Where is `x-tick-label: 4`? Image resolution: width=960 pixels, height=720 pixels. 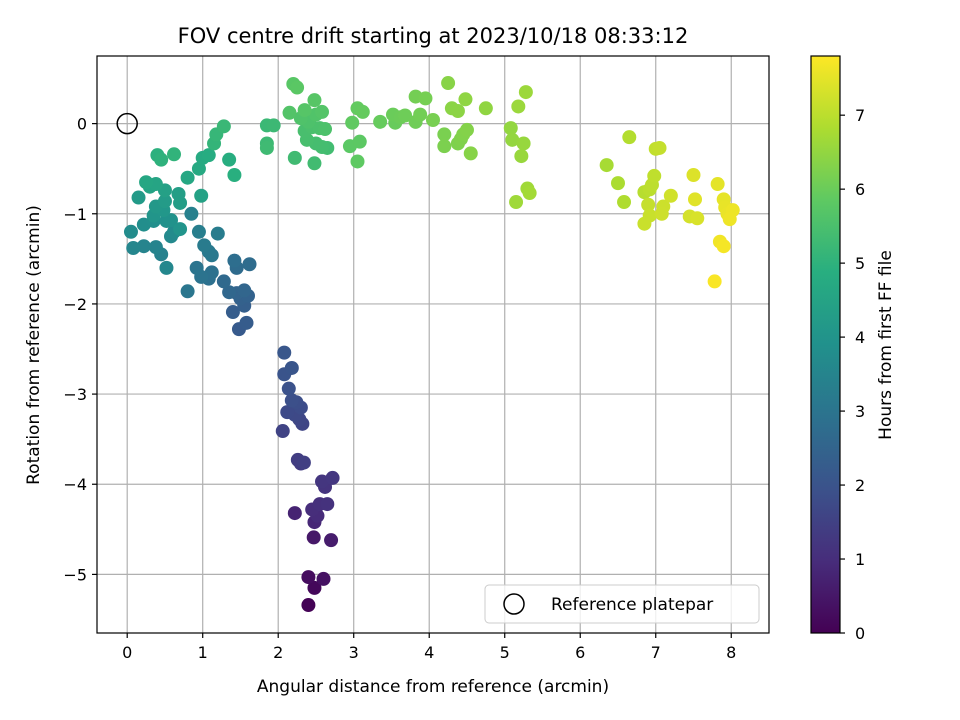 x-tick-label: 4 is located at coordinates (429, 652).